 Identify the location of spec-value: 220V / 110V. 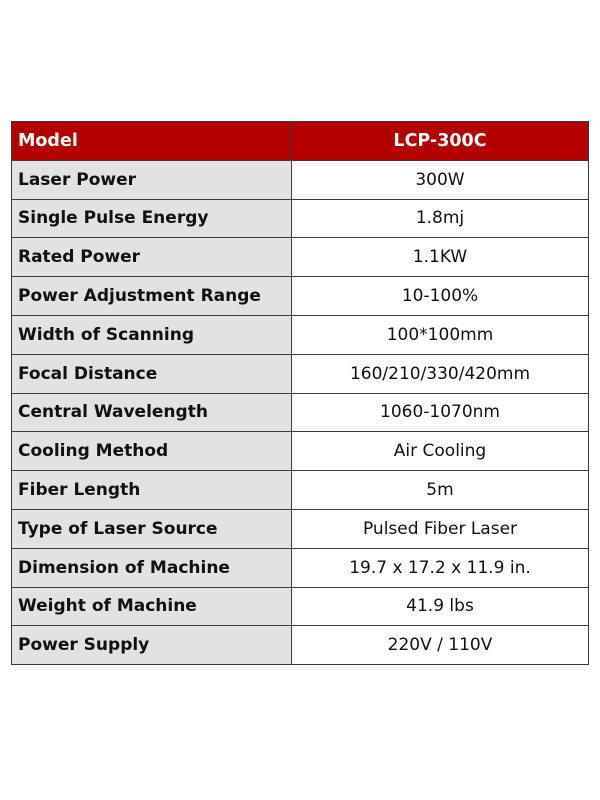
(440, 645).